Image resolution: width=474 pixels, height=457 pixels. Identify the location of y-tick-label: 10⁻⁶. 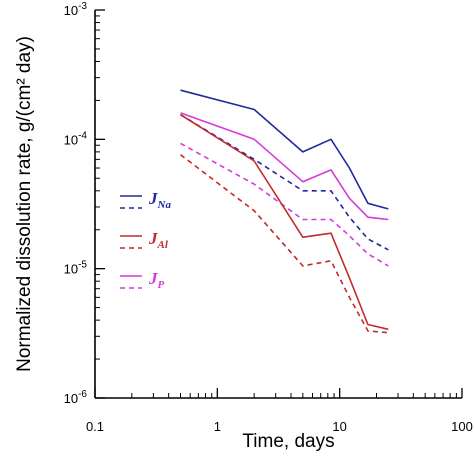
(76, 397).